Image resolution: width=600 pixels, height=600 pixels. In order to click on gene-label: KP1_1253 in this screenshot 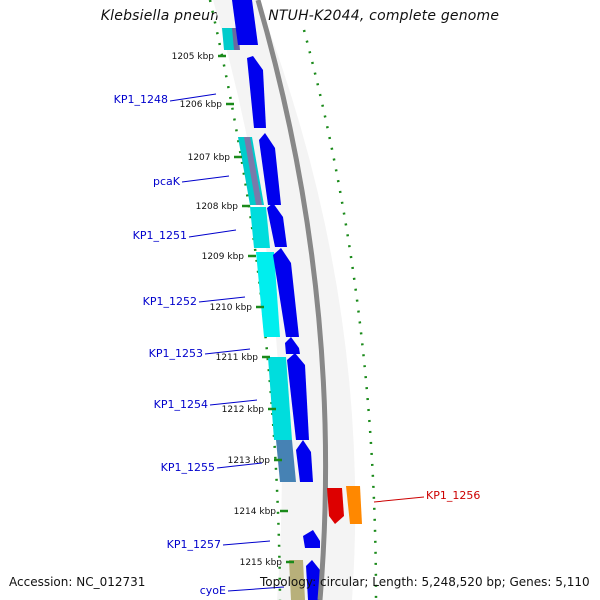, I will do `click(176, 353)`.